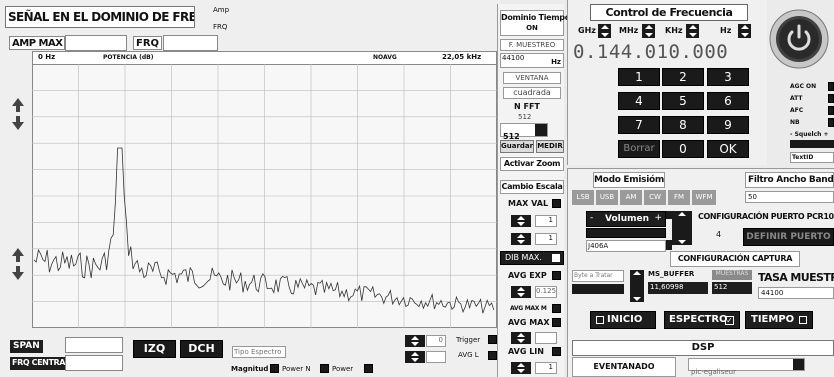 Image resolution: width=834 pixels, height=377 pixels. I want to click on power-n-check, so click(324, 368).